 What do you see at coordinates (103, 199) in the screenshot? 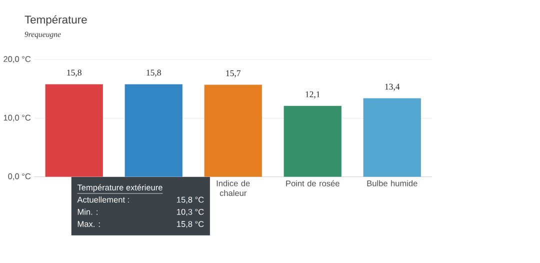
I see `text: Actuellement :` at bounding box center [103, 199].